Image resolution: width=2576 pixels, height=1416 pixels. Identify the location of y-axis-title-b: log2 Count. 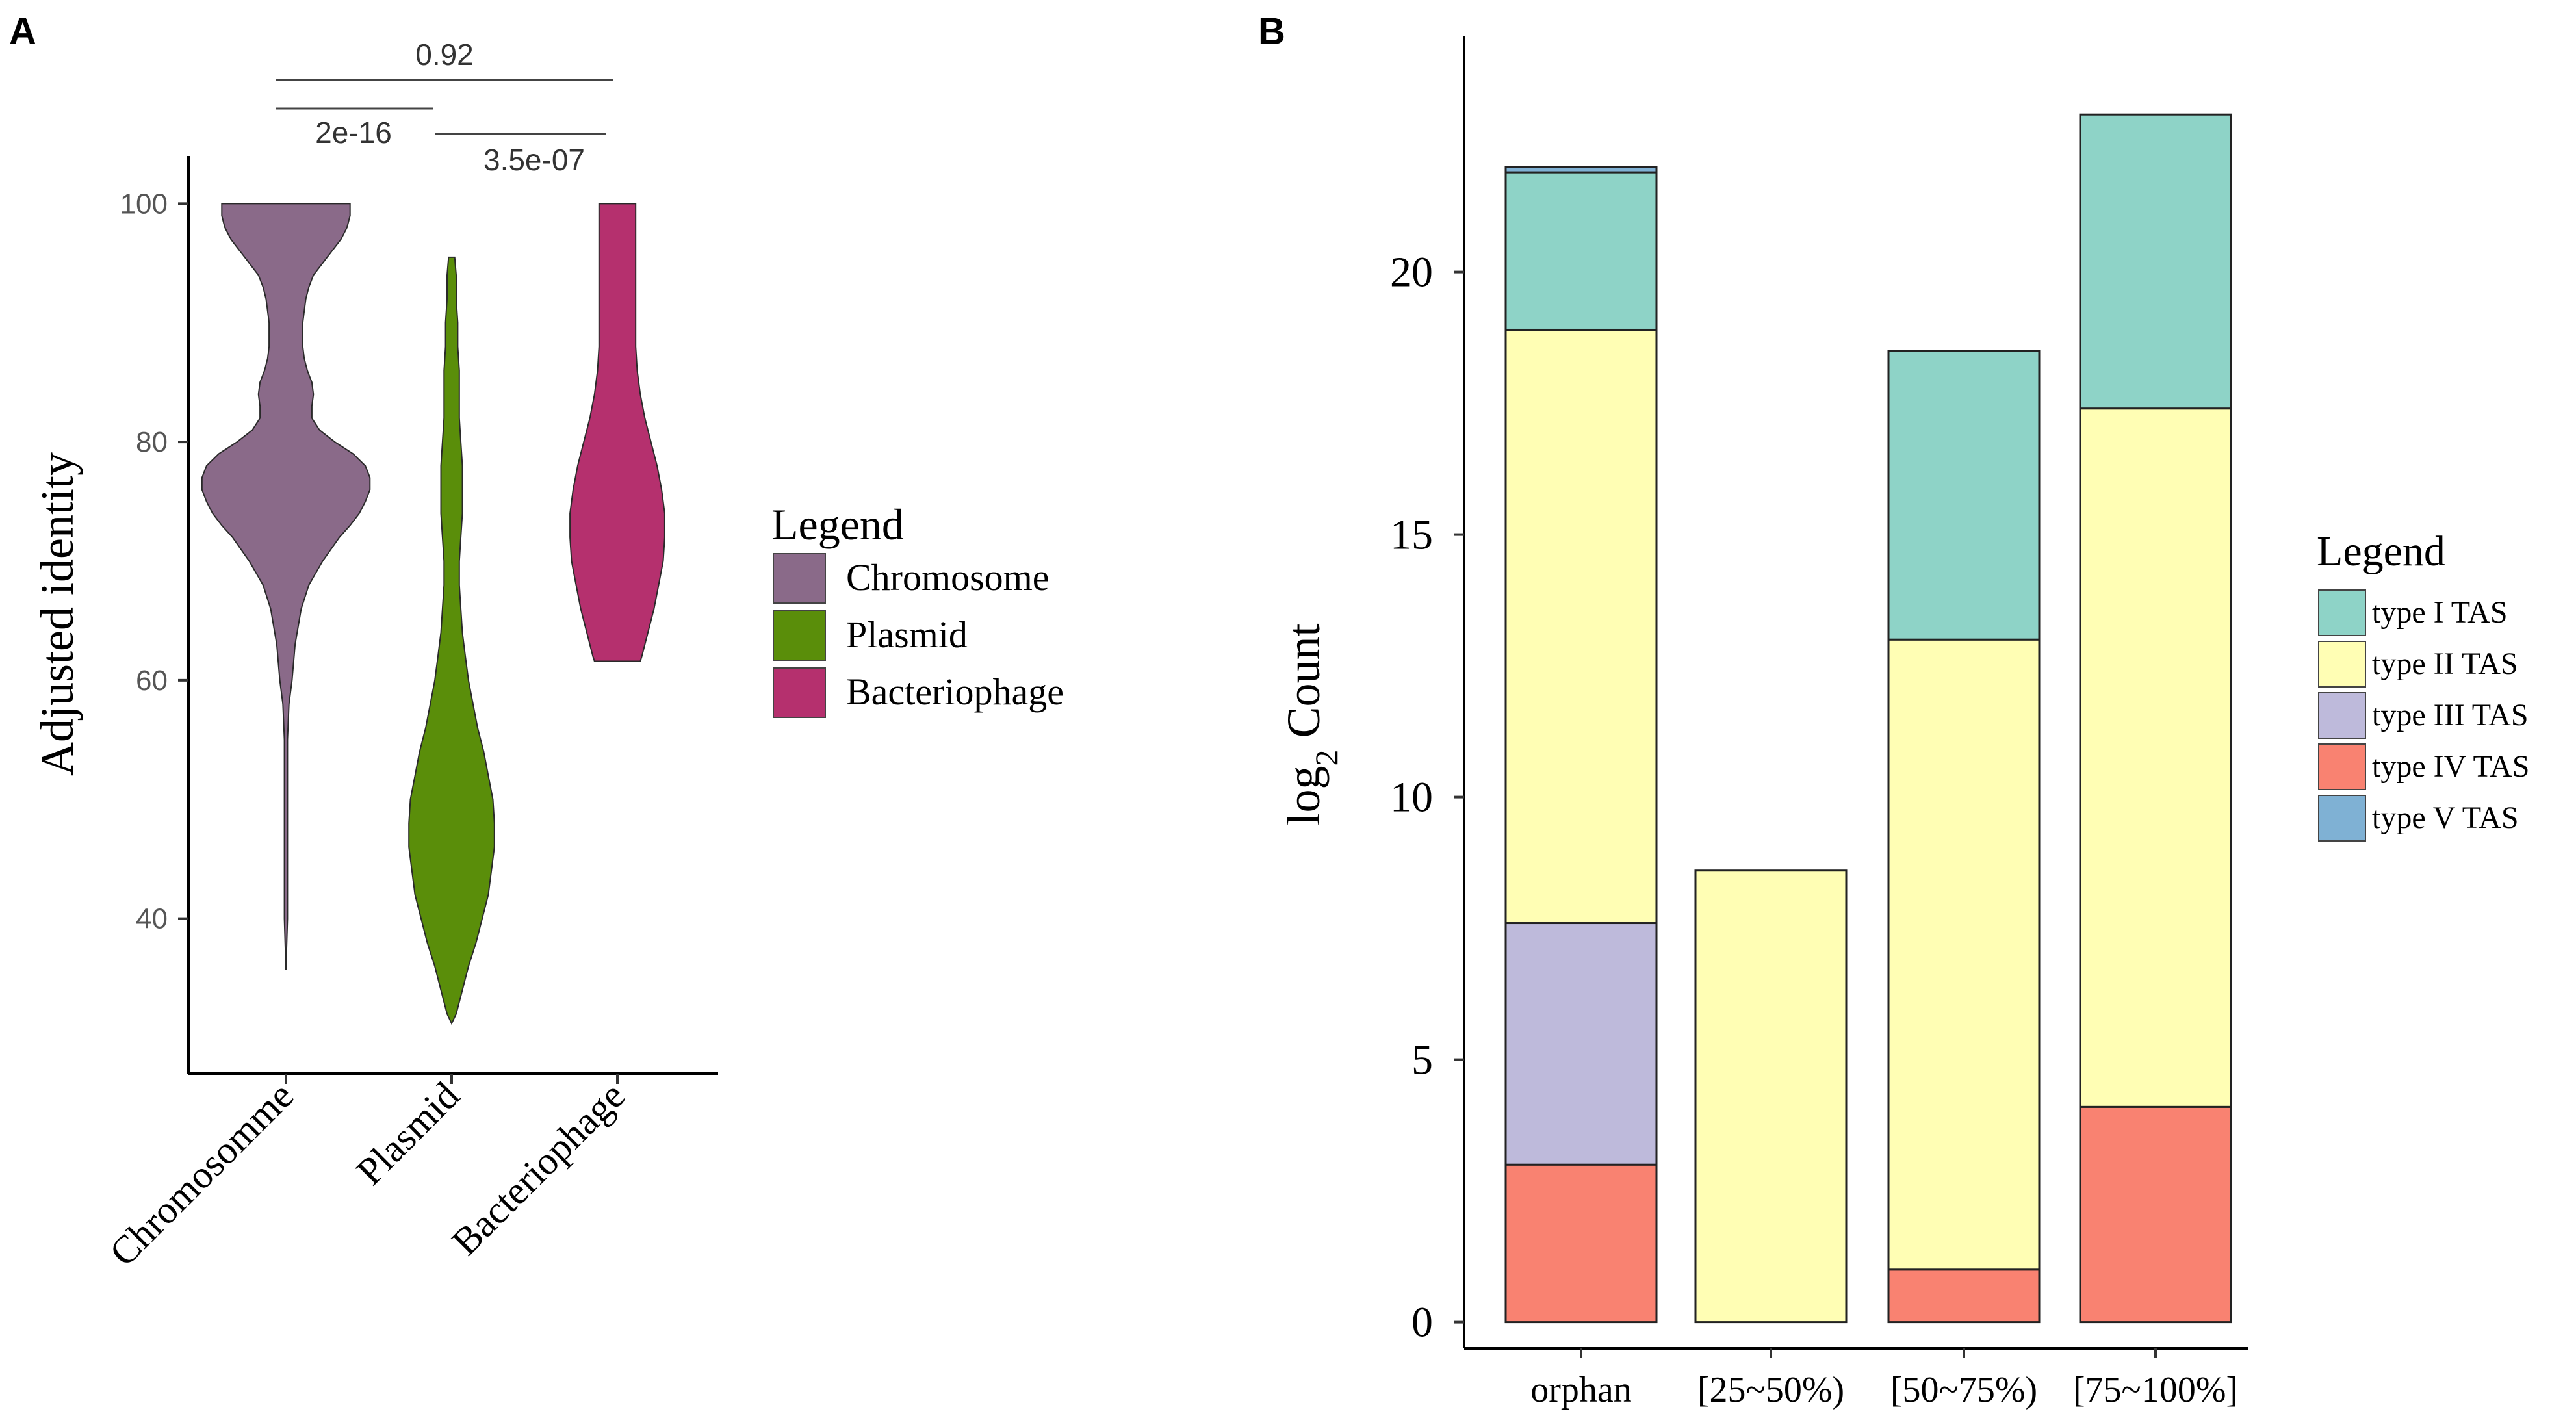
(1311, 724).